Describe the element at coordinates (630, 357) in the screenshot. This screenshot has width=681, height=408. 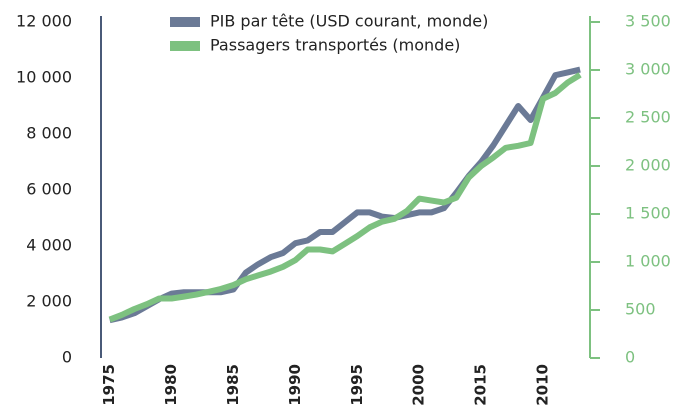
I see `y2-tick-label: 0` at that location.